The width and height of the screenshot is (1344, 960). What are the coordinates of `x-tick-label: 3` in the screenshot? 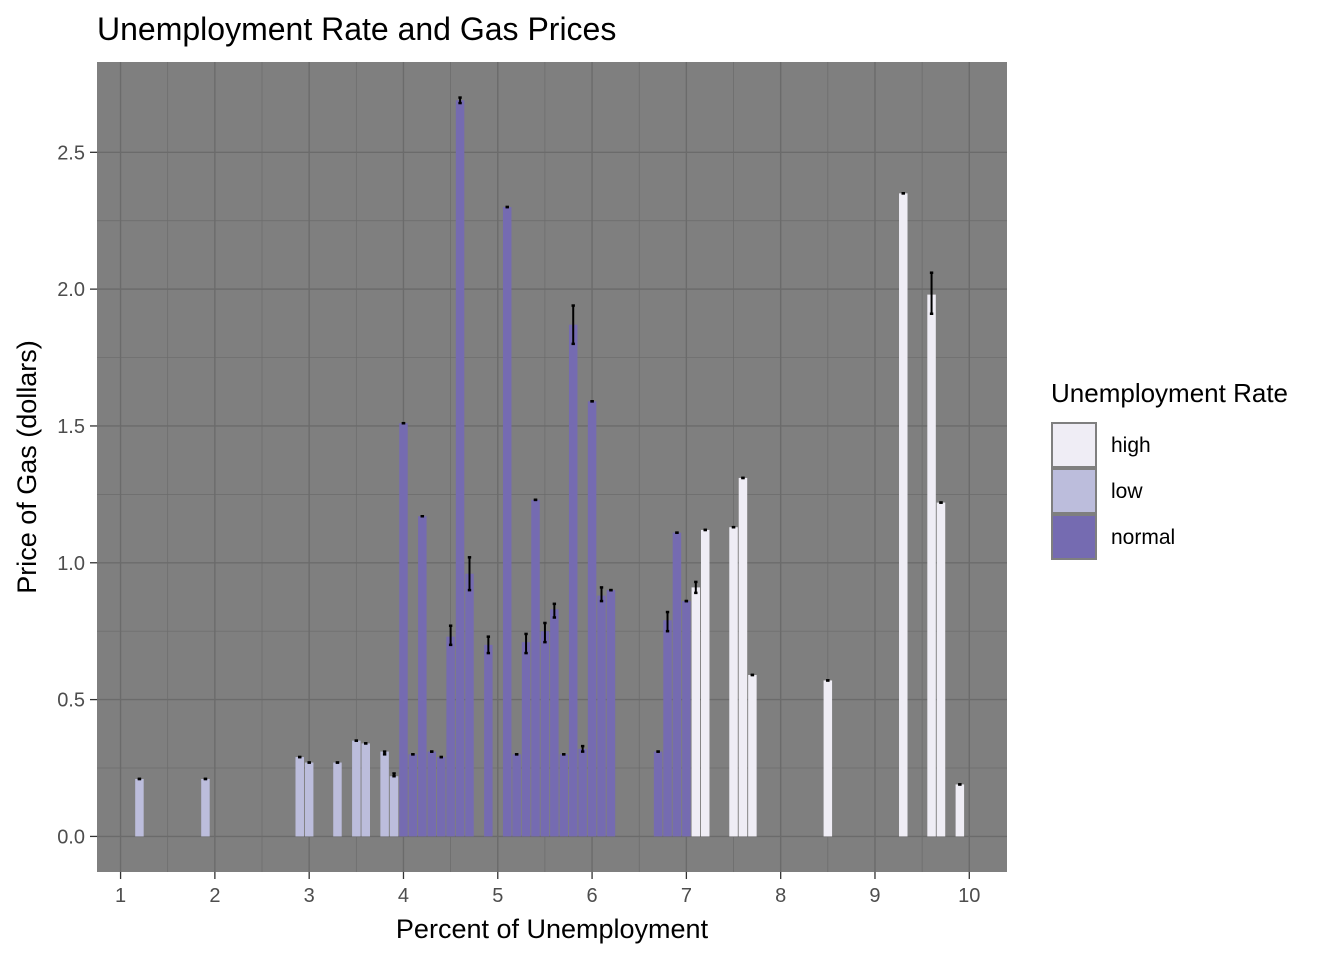 It's located at (309, 896).